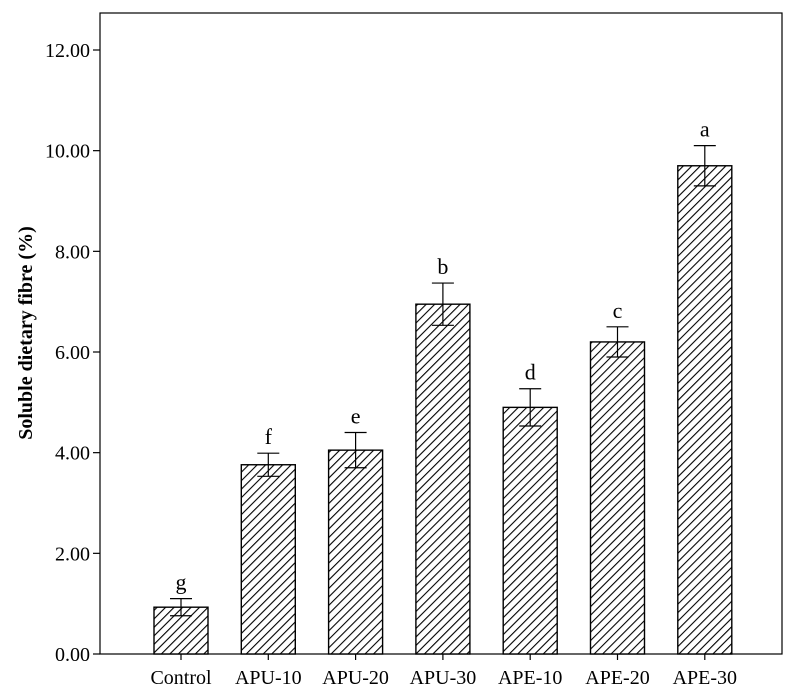  What do you see at coordinates (355, 678) in the screenshot?
I see `x-tick-label: APU-20` at bounding box center [355, 678].